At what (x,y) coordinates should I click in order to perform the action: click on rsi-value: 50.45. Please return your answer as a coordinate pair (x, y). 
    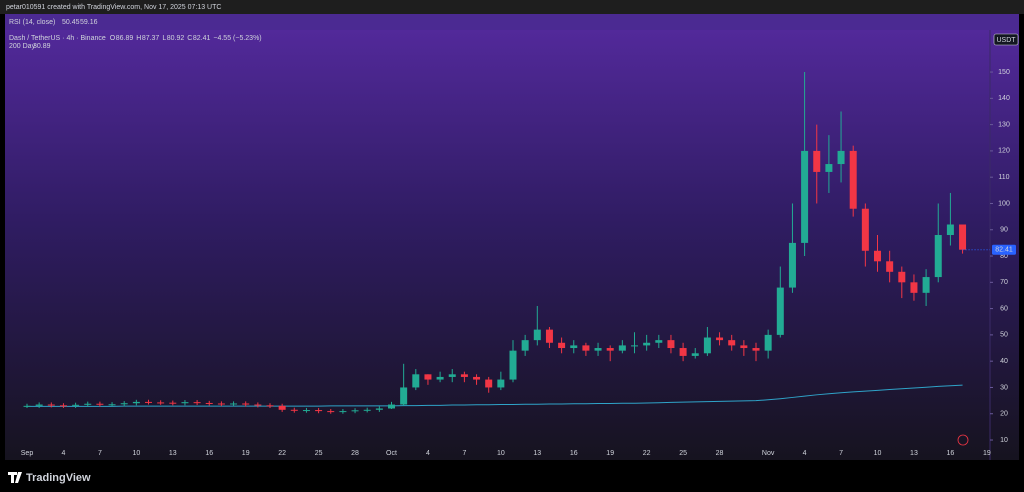
    Looking at the image, I should click on (71, 22).